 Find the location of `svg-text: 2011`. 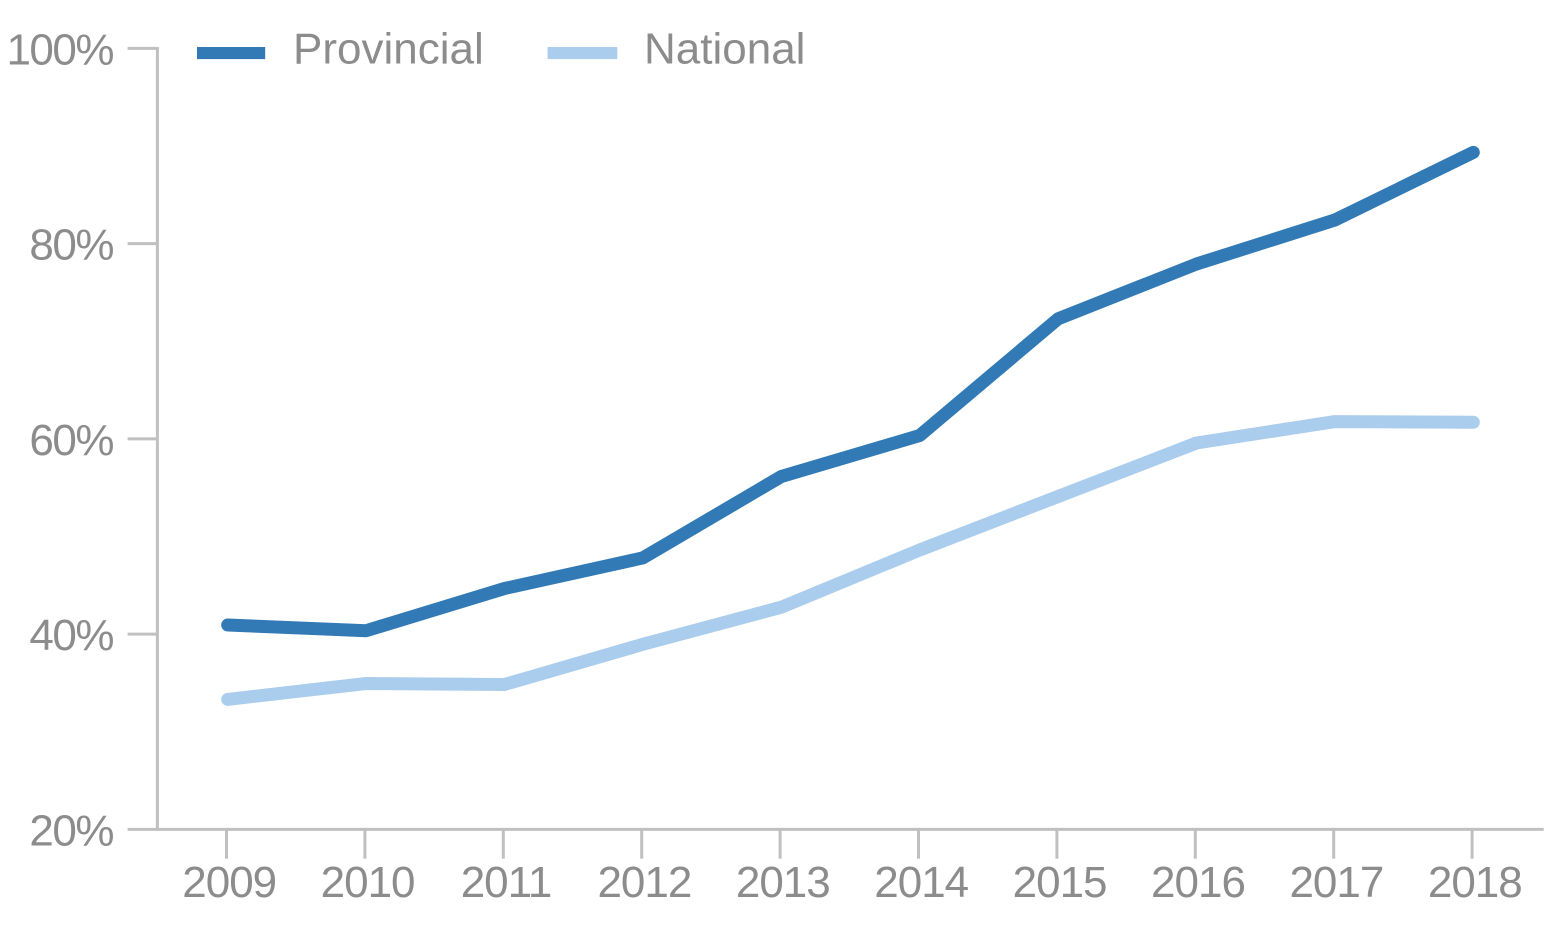

svg-text: 2011 is located at coordinates (506, 882).